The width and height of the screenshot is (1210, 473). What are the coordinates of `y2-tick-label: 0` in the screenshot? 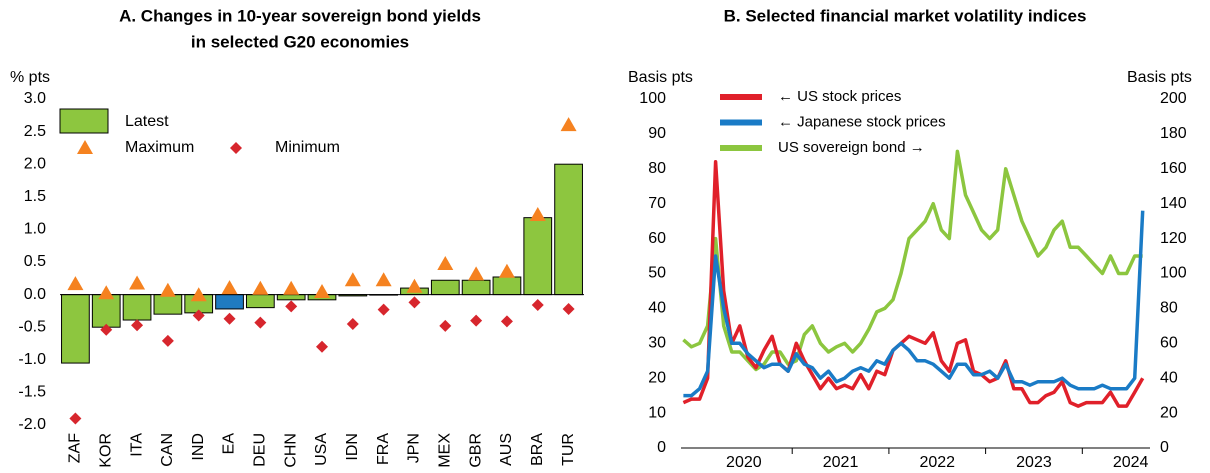 It's located at (1164, 447).